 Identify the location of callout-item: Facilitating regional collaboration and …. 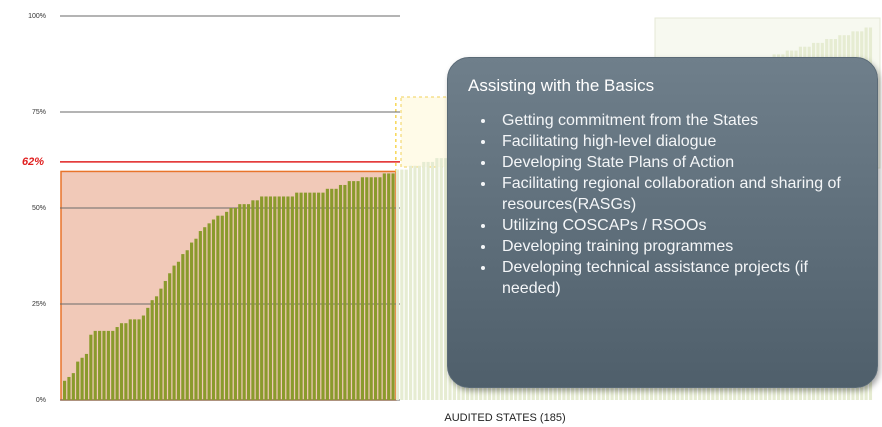
(678, 194).